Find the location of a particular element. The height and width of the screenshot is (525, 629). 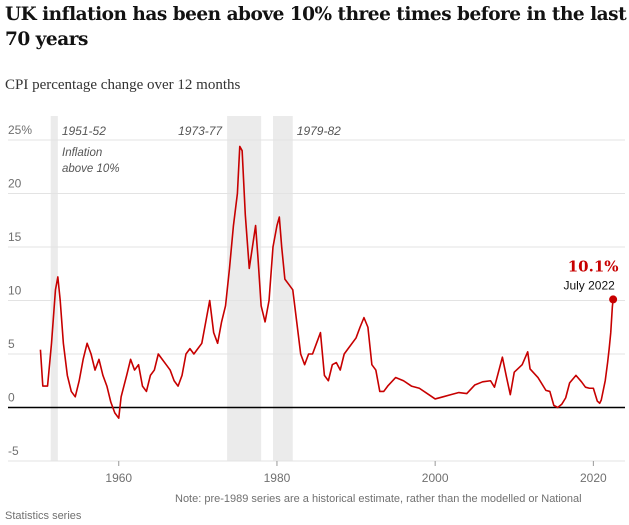

period-label: 1951-52 is located at coordinates (84, 131).